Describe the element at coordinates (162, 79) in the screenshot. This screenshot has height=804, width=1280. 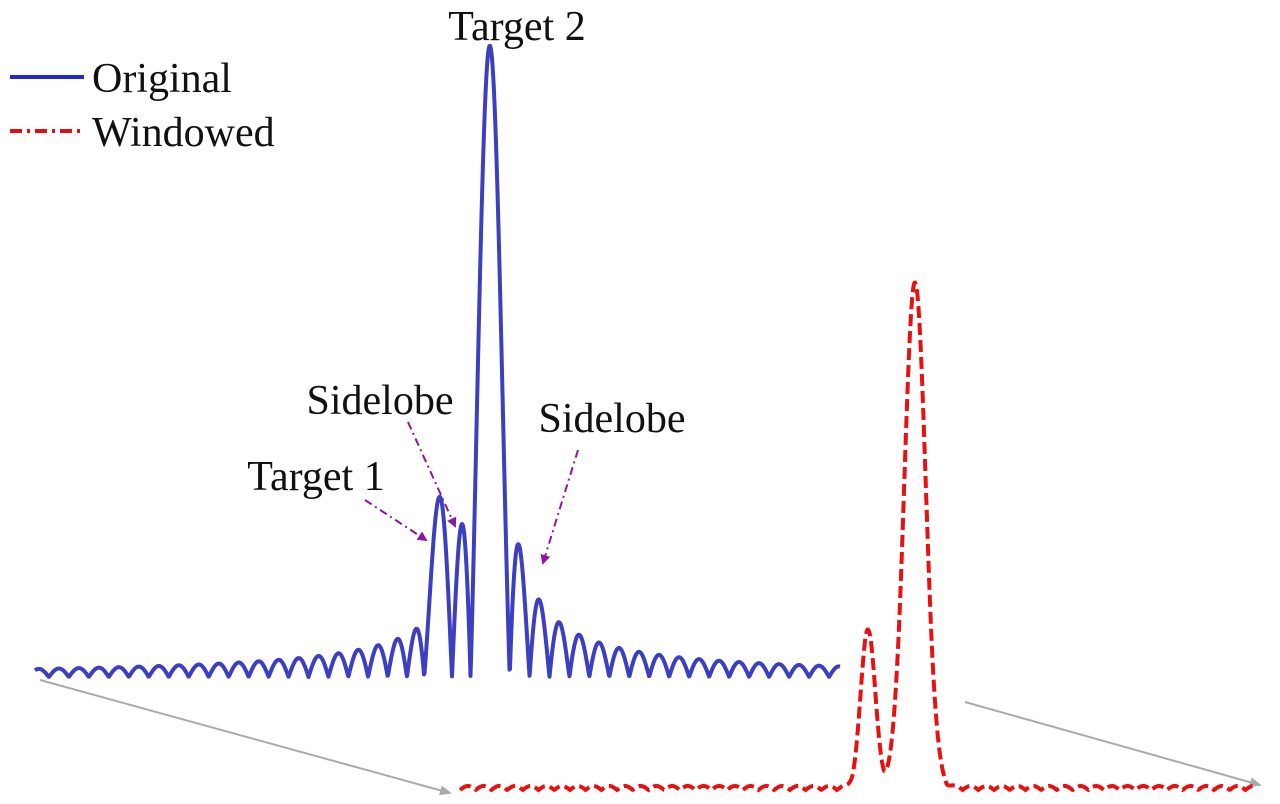
I see `legend-label: Original` at that location.